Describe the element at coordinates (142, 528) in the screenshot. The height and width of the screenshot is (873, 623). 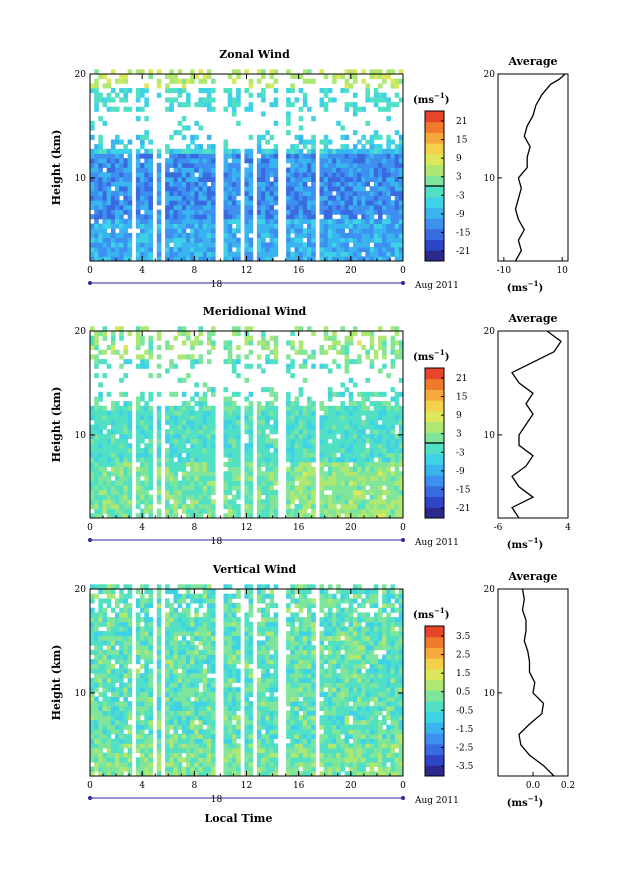
I see `x-tick-label: 4` at that location.